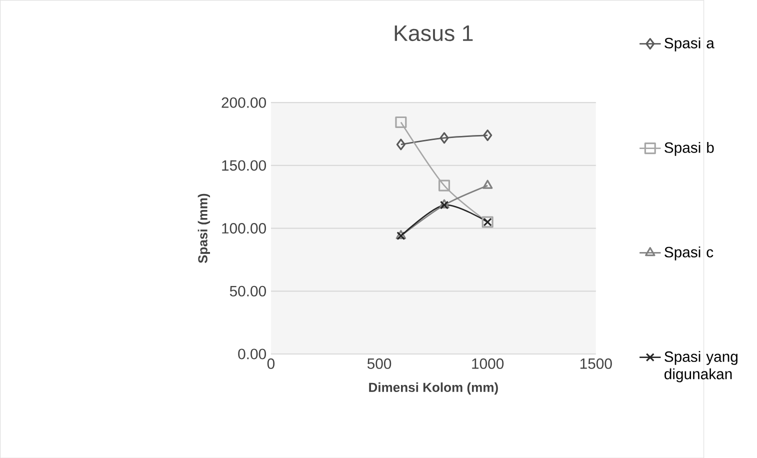 This screenshot has height=458, width=757. I want to click on legend-label: Spasi yang digunakan, so click(701, 366).